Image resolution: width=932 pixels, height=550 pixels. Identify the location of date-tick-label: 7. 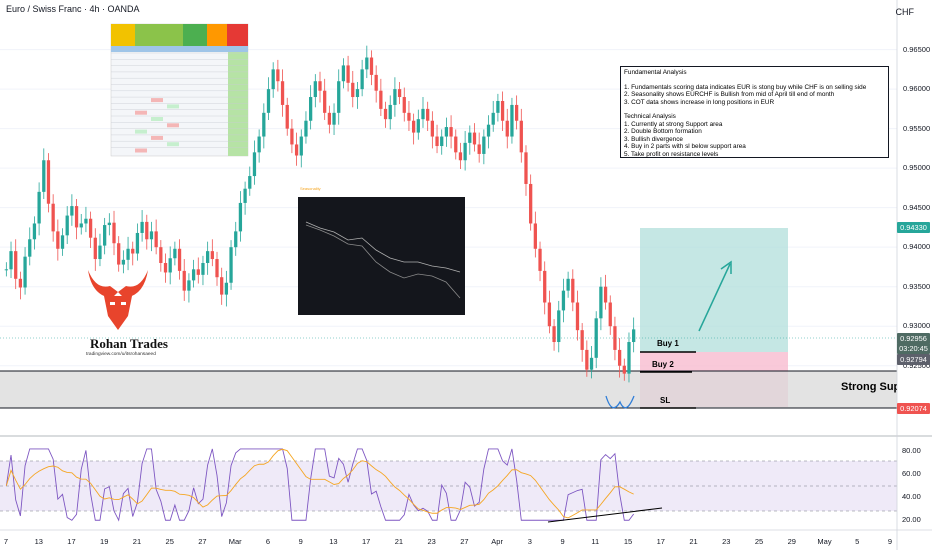
(6, 541).